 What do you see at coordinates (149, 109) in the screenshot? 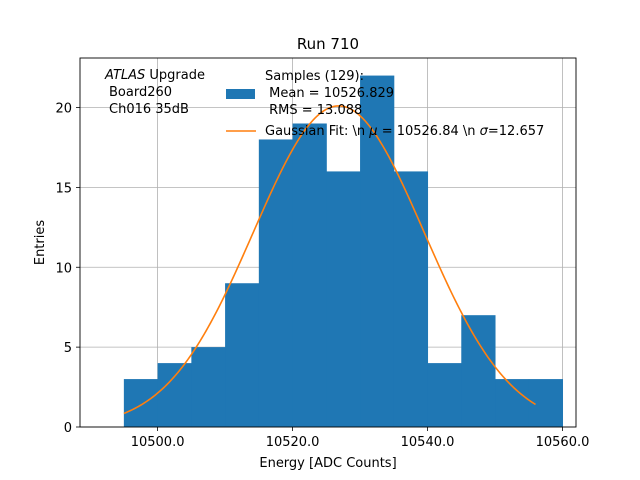
I see `annotation-line-3: Ch016 35dB` at bounding box center [149, 109].